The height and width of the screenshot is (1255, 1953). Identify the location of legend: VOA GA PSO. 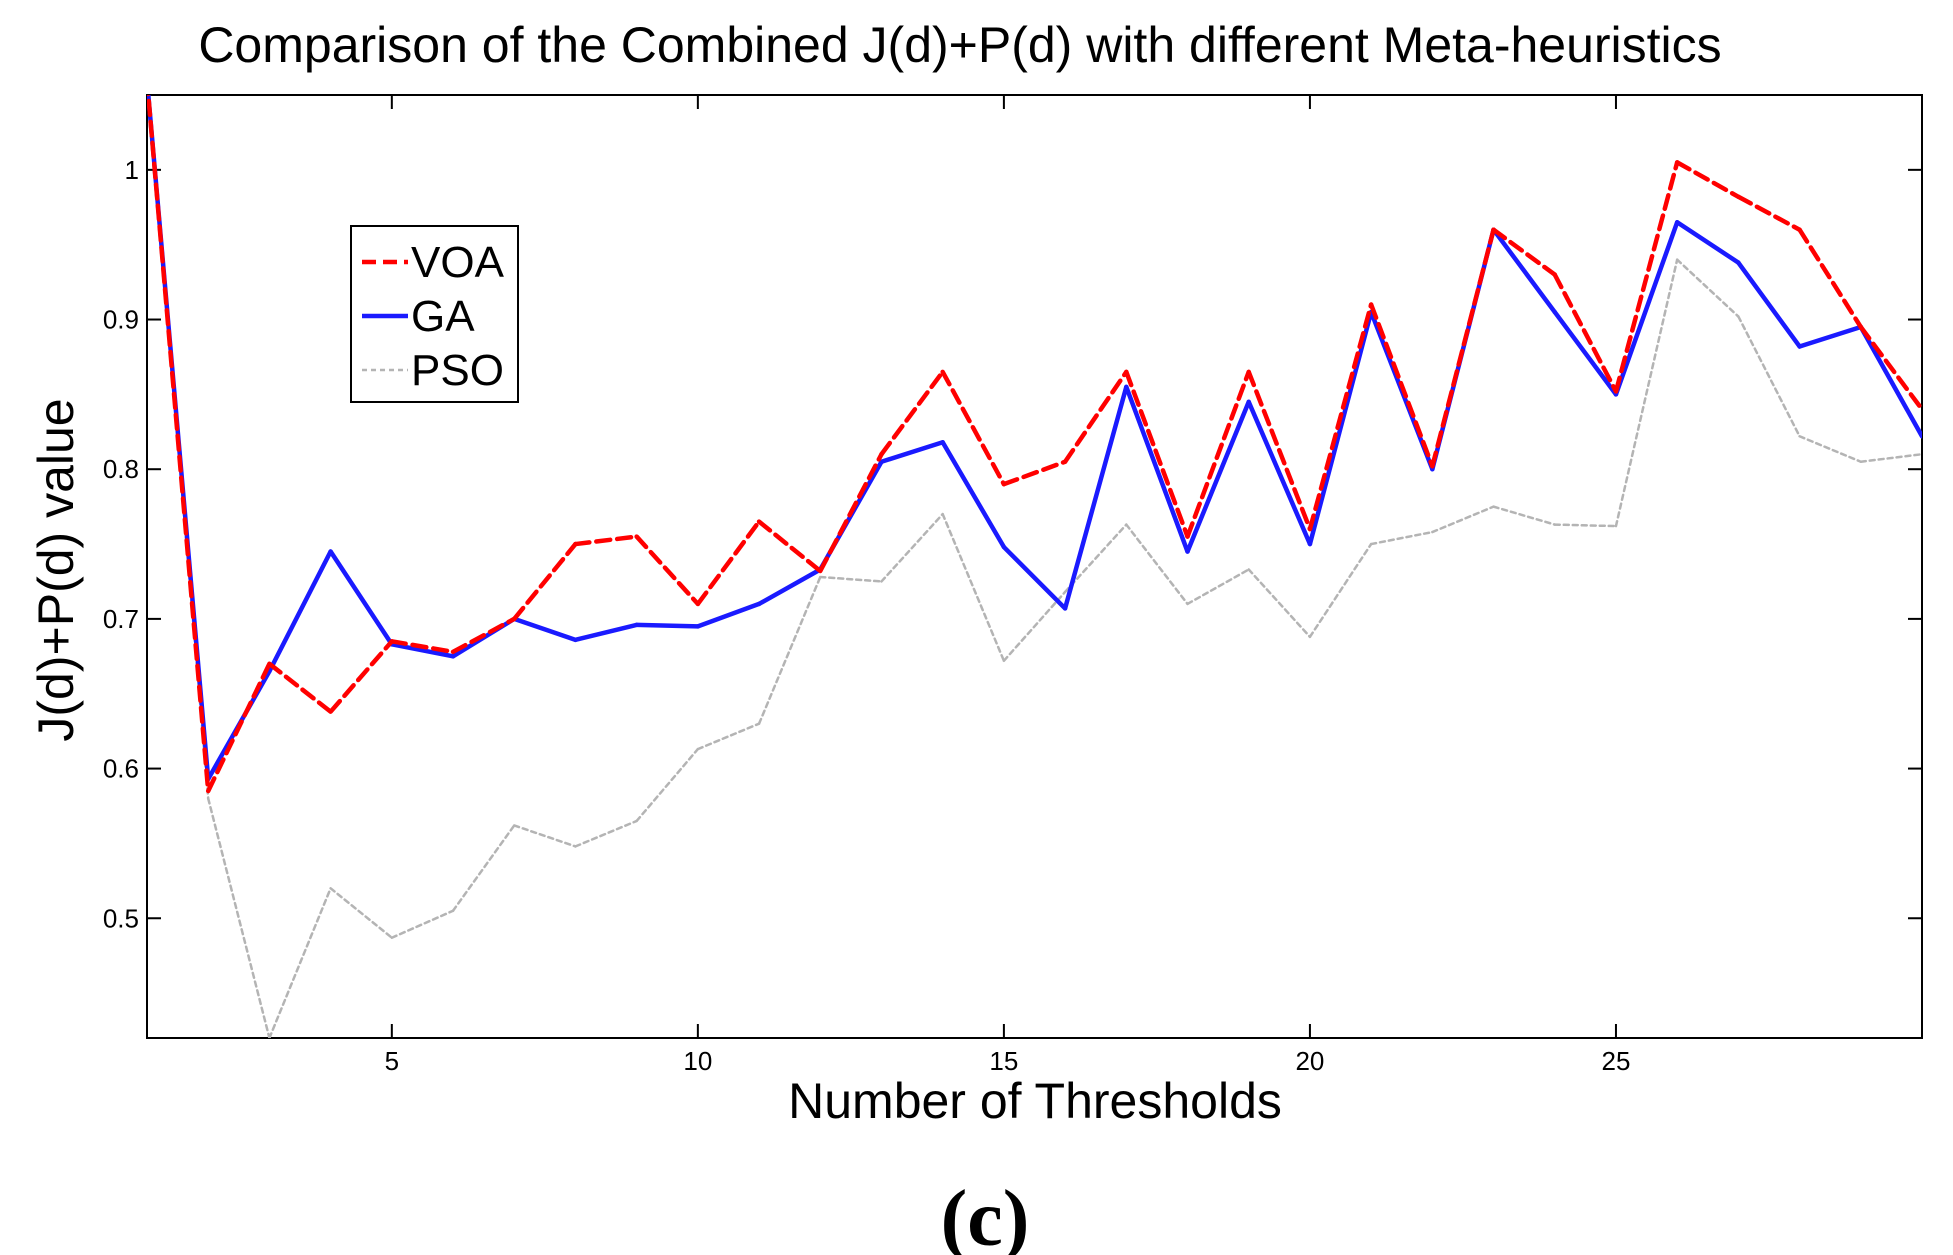
(434, 314).